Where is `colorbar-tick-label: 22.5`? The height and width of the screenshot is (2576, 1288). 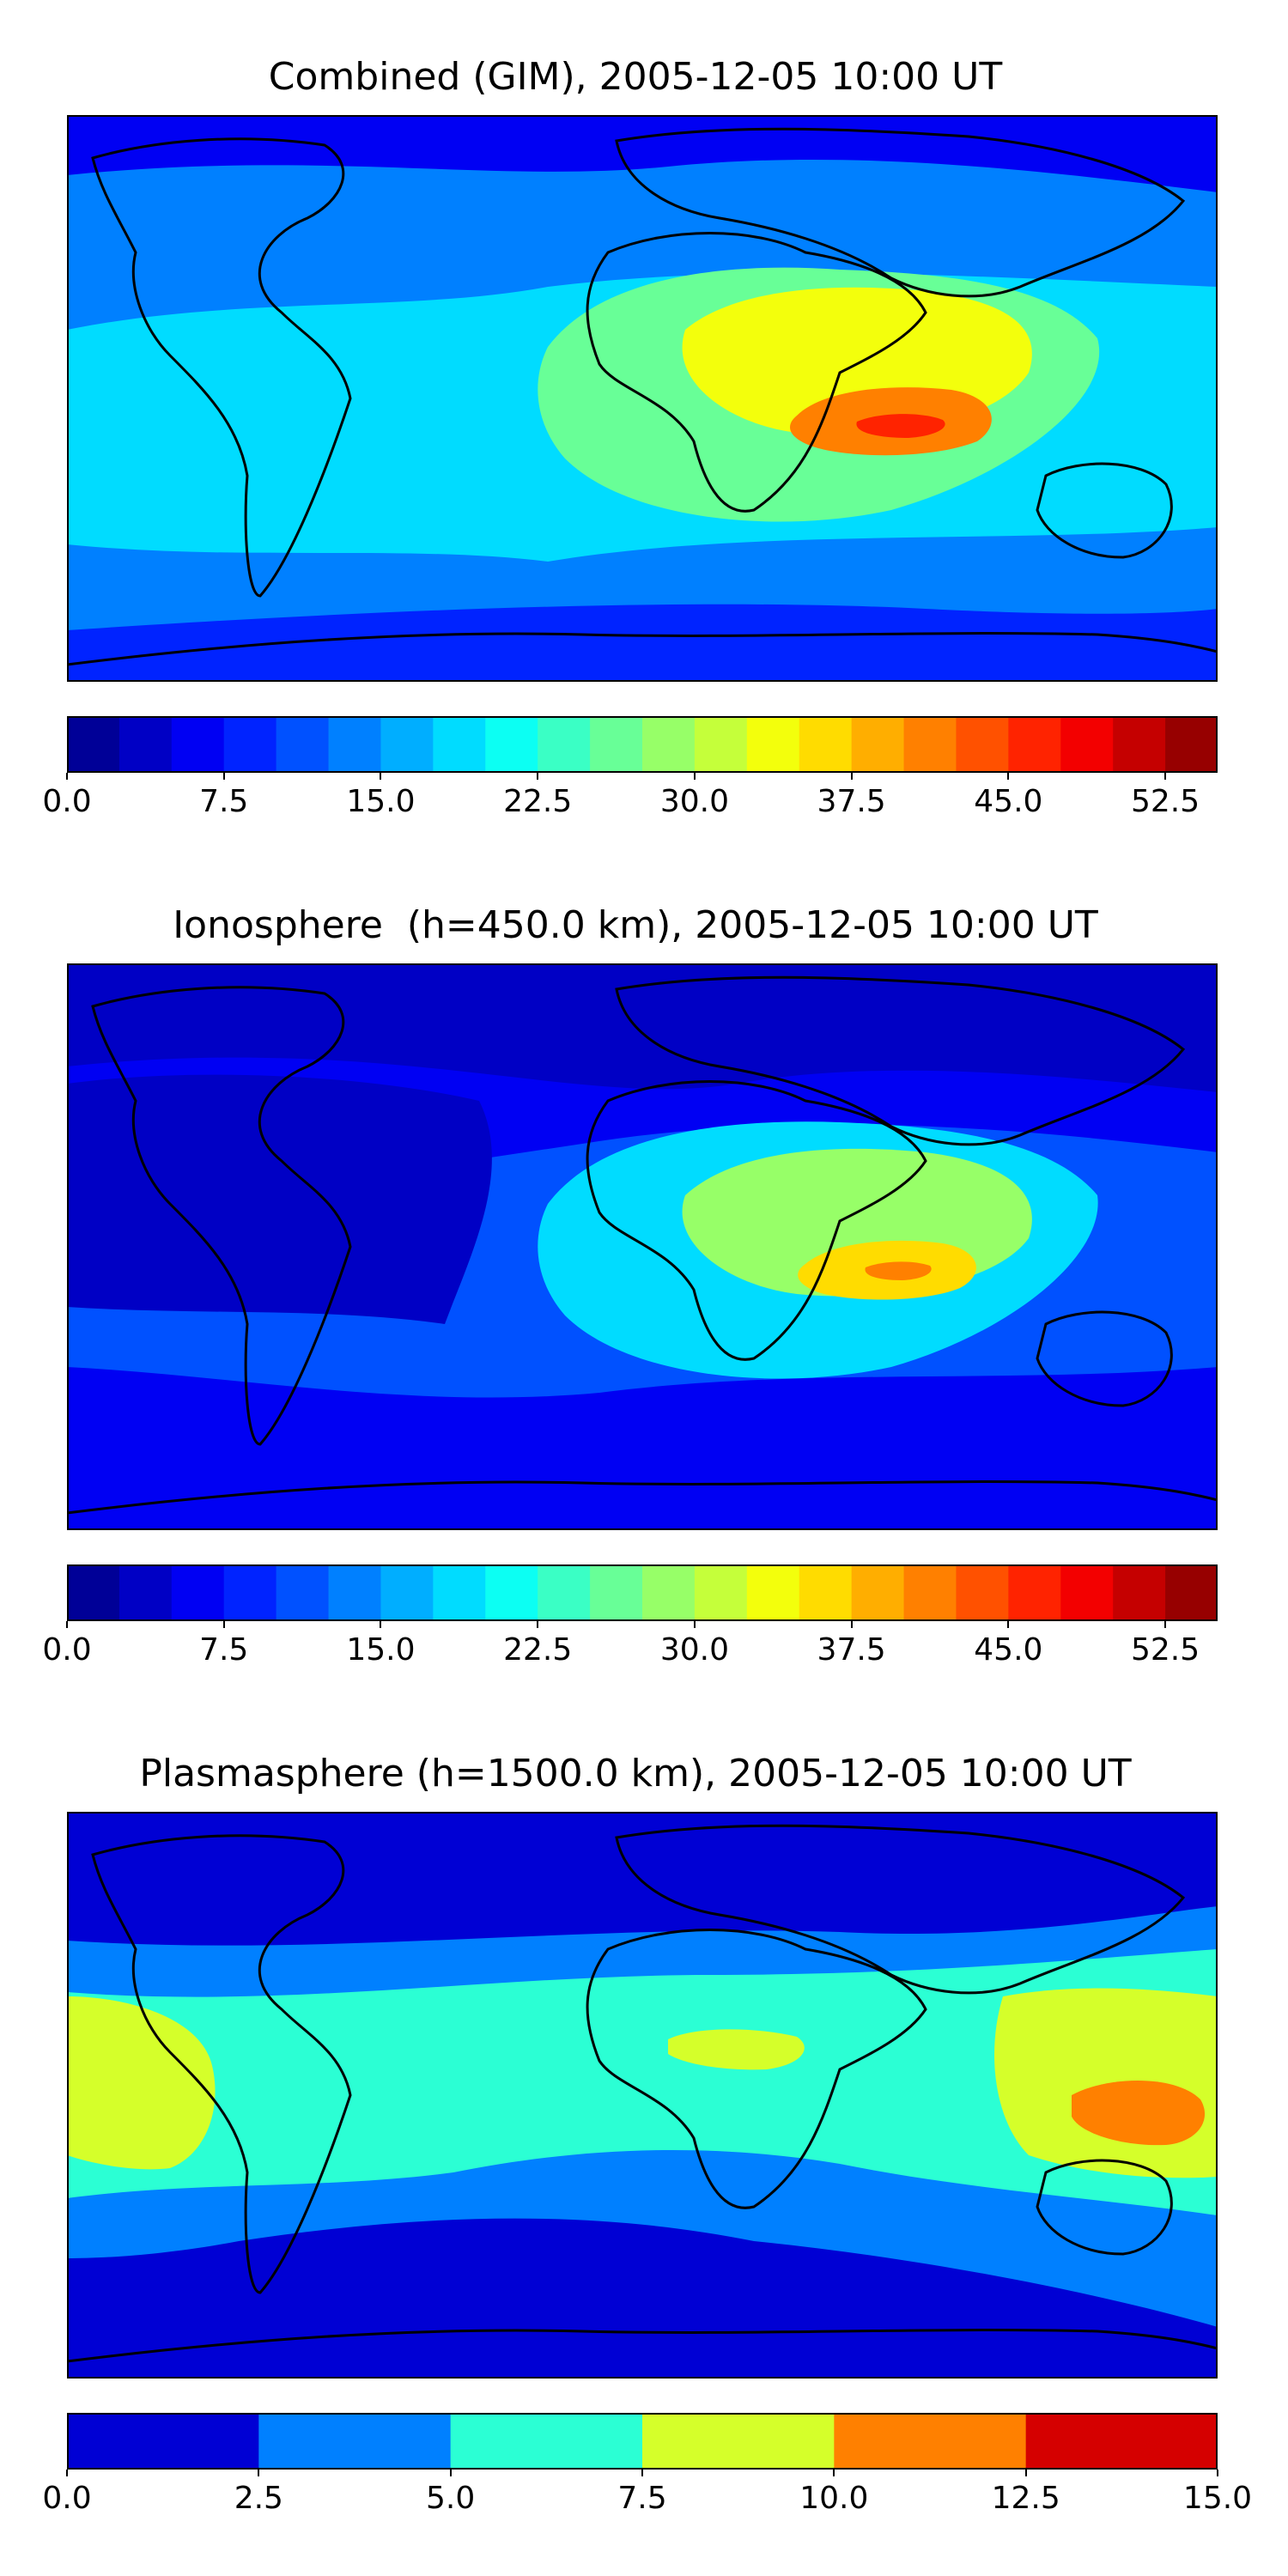
colorbar-tick-label: 22.5 is located at coordinates (538, 1650).